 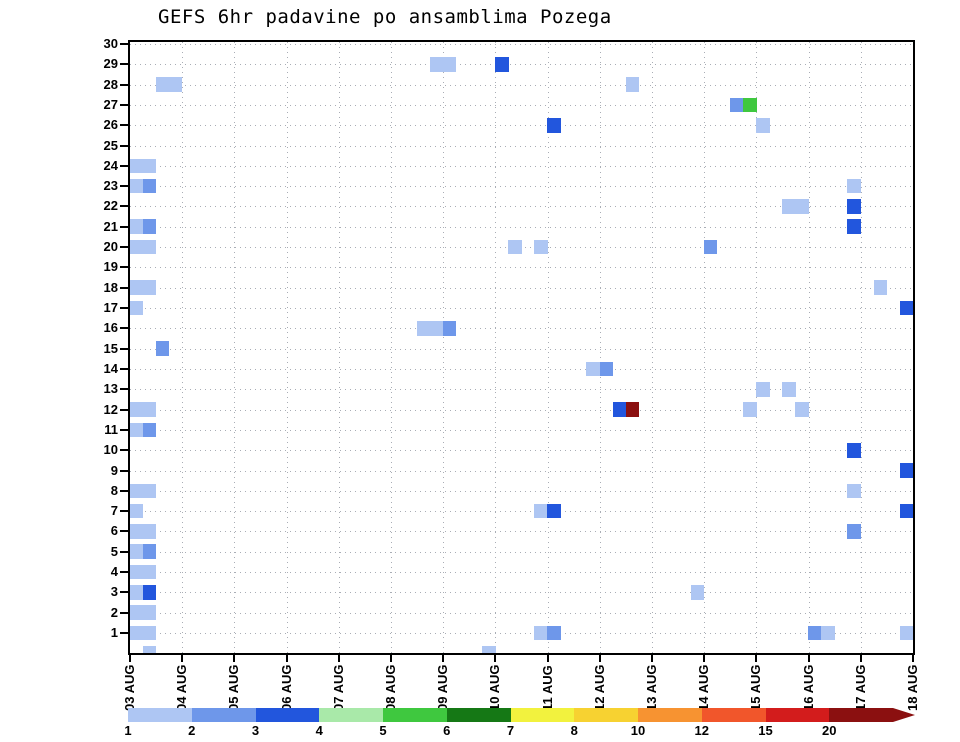 I want to click on colorbar-label: 15, so click(x=765, y=730).